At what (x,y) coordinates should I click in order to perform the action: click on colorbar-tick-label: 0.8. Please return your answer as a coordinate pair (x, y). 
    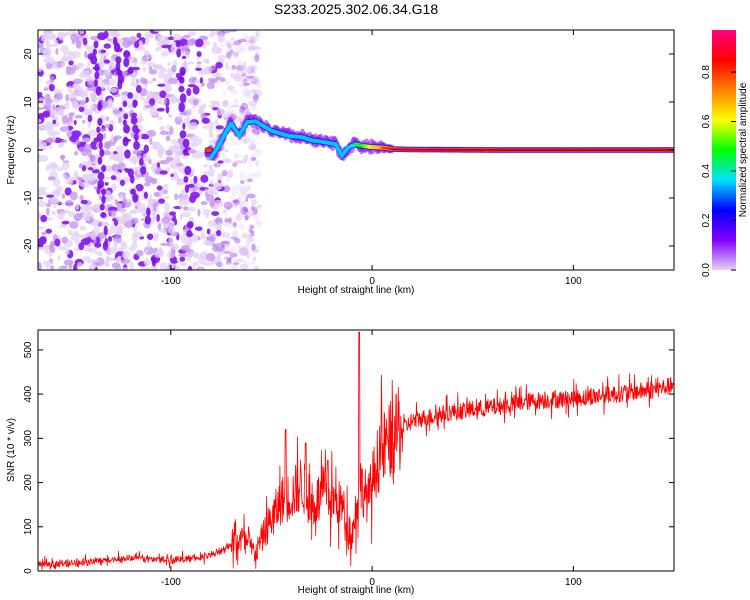
    Looking at the image, I should click on (706, 72).